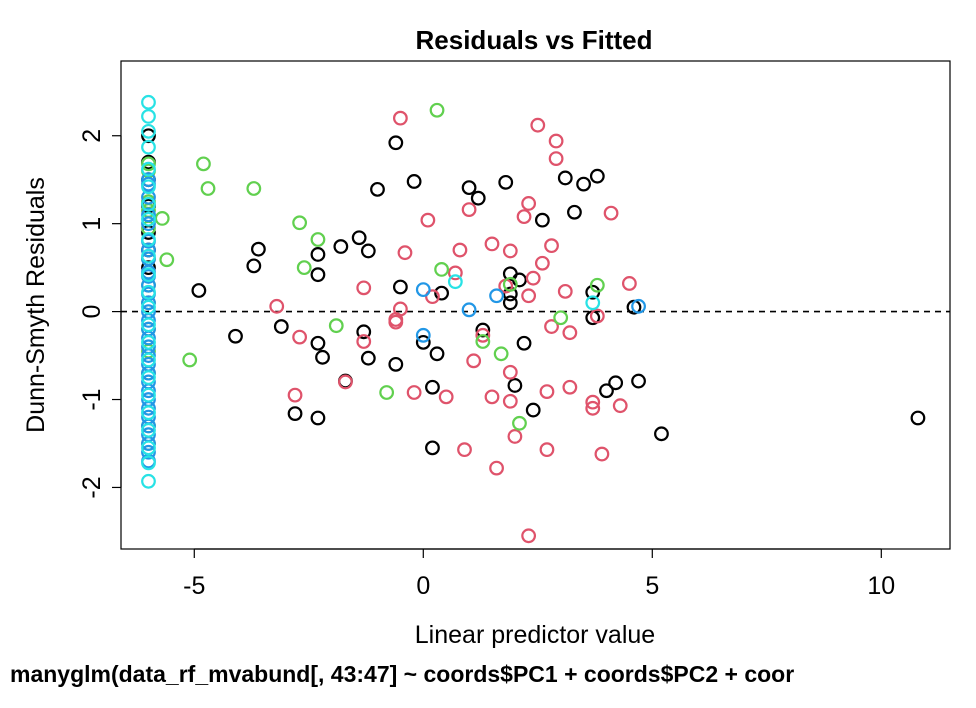 This screenshot has height=708, width=976. I want to click on x-axis: -5 0 5 10, so click(539, 574).